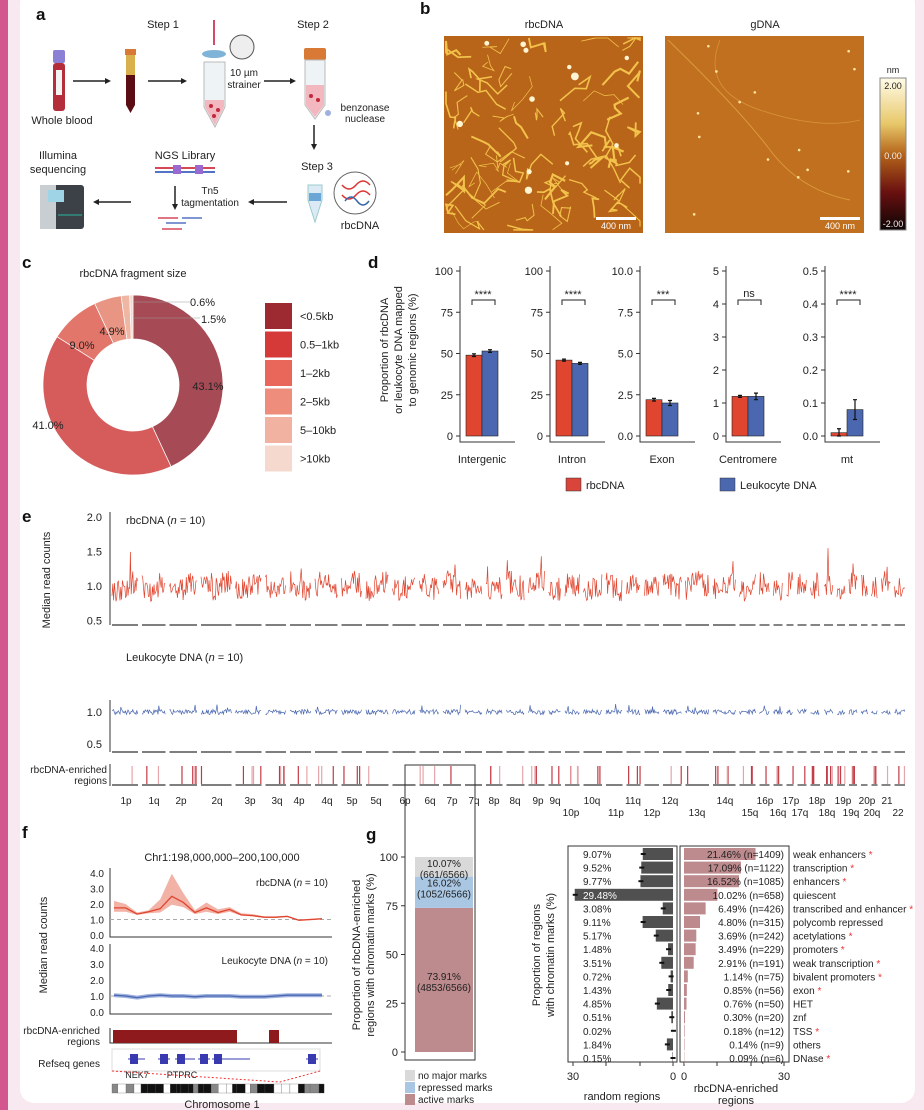  Describe the element at coordinates (616, 226) in the screenshot. I see `scale-bar-label-rbcdna: 400 nm` at that location.